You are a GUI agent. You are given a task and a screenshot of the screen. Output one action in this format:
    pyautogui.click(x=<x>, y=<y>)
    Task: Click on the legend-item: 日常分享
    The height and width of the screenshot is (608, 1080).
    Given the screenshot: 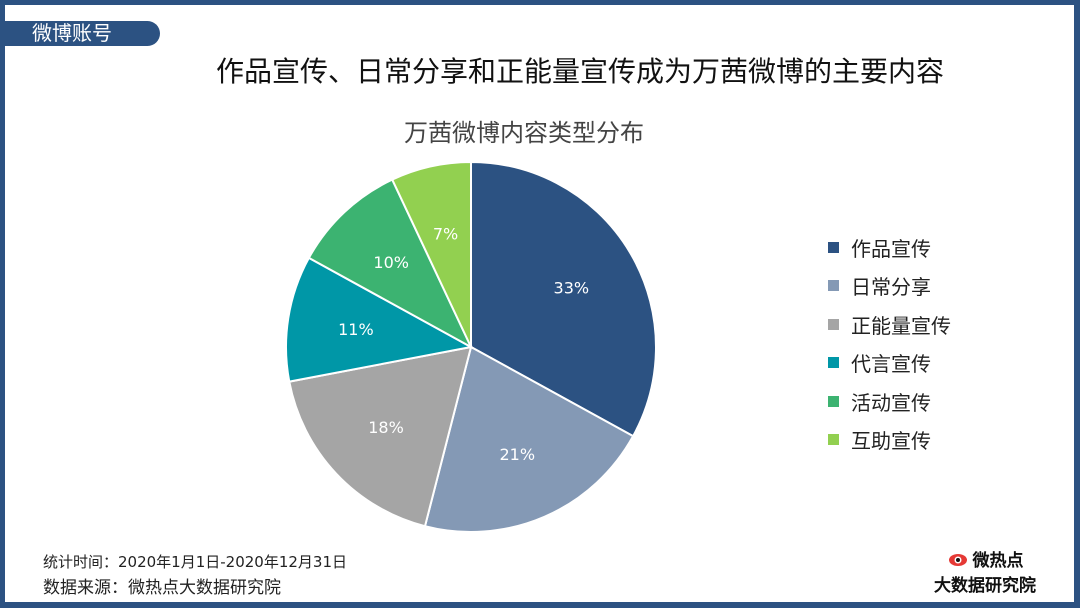 What is the action you would take?
    pyautogui.click(x=889, y=286)
    